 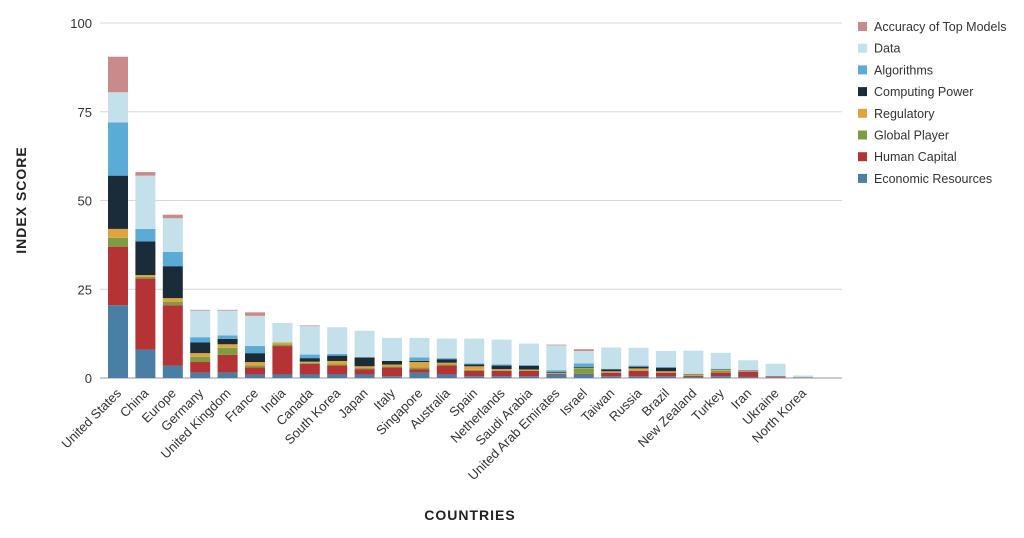 I want to click on legend-label: Economic Resources, so click(x=933, y=179).